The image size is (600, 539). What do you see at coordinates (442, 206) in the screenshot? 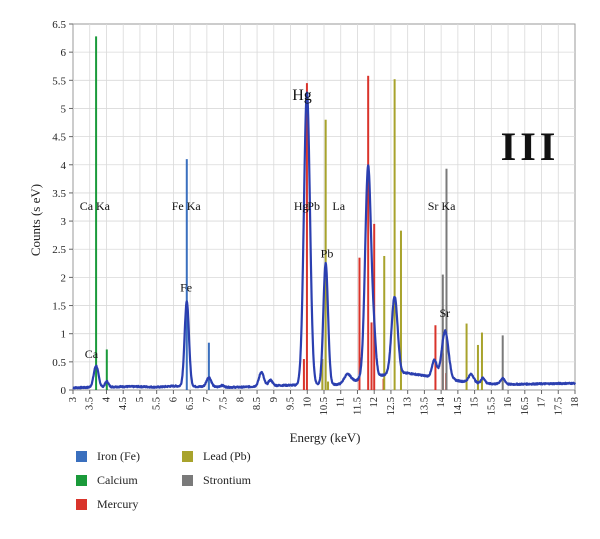
I see `annotation: Sr Ka` at bounding box center [442, 206].